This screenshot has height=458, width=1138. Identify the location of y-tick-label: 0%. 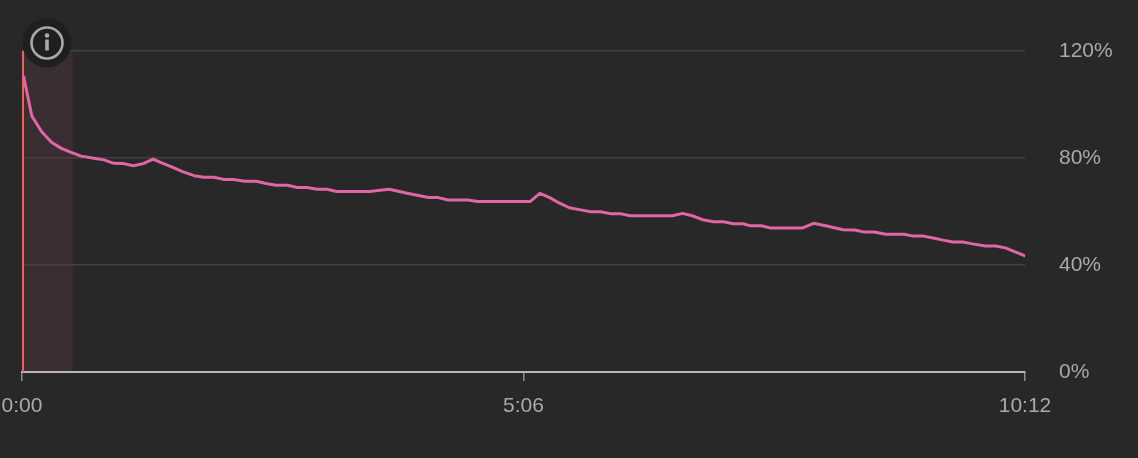
(1074, 370).